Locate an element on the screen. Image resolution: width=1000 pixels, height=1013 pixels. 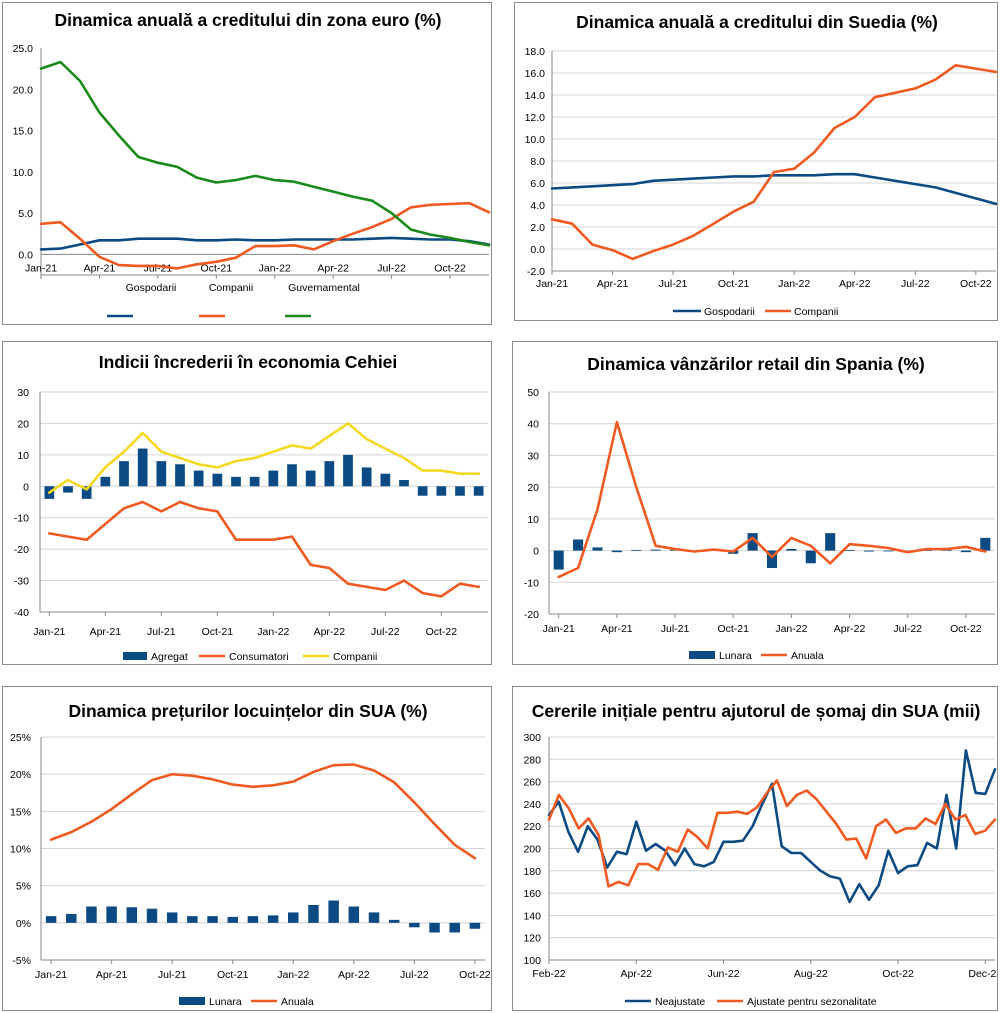
y-tick-label: 160 is located at coordinates (532, 894).